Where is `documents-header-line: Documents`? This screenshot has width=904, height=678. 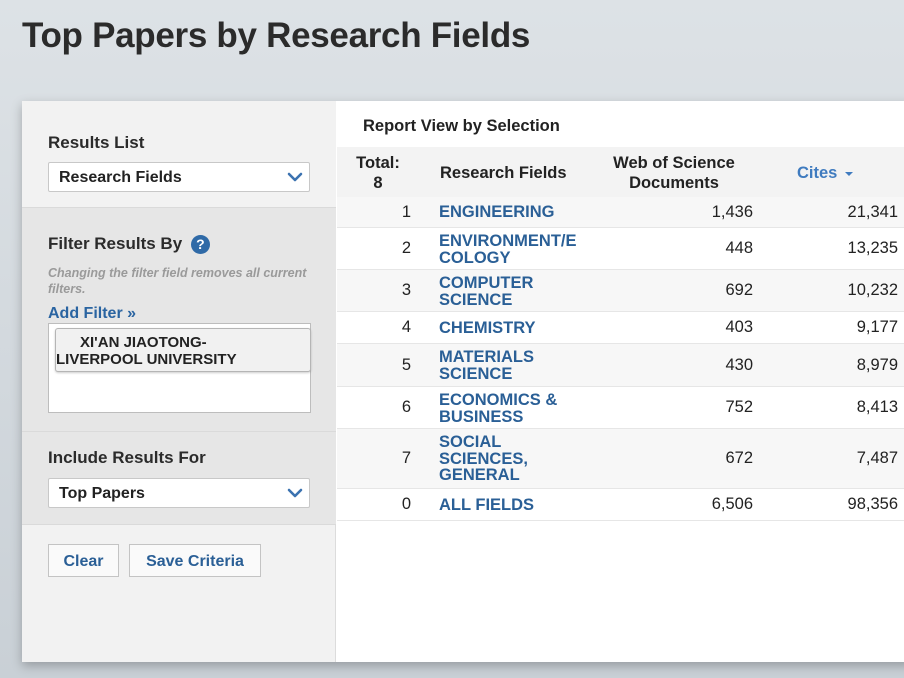 documents-header-line: Documents is located at coordinates (674, 183).